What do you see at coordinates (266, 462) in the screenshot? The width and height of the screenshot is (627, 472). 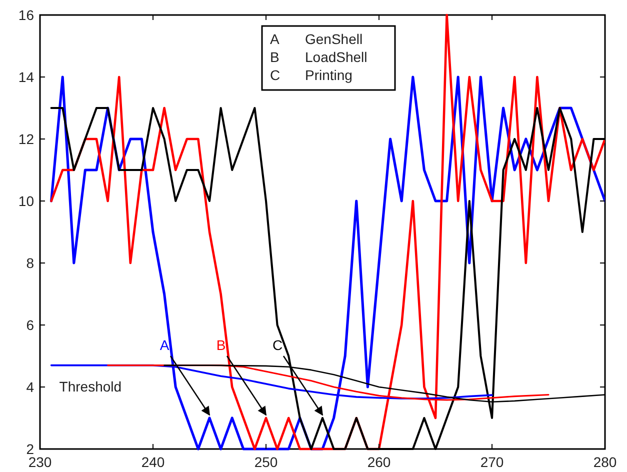 I see `x-tick-label: 250` at bounding box center [266, 462].